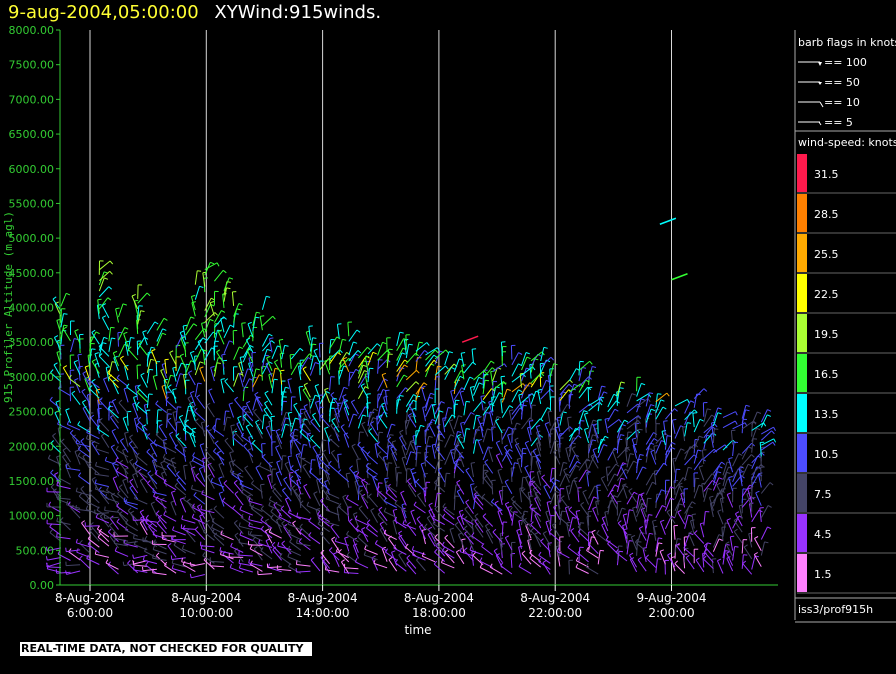 This screenshot has width=896, height=674. What do you see at coordinates (802, 253) in the screenshot?
I see `color-swatch` at bounding box center [802, 253].